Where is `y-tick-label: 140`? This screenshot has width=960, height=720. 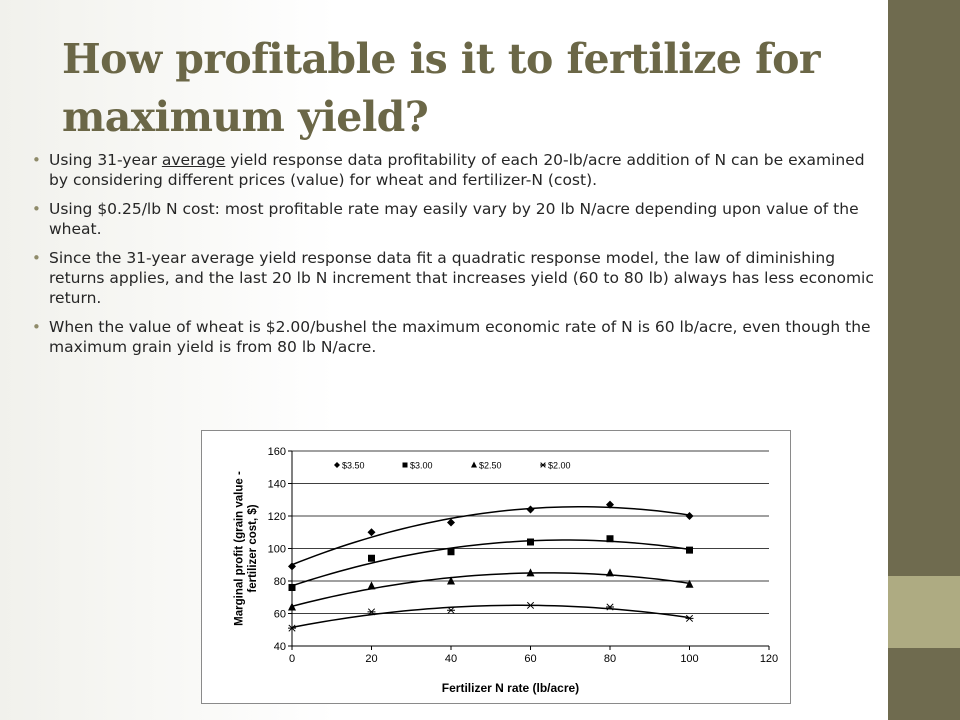
y-tick-label: 140 is located at coordinates (277, 485).